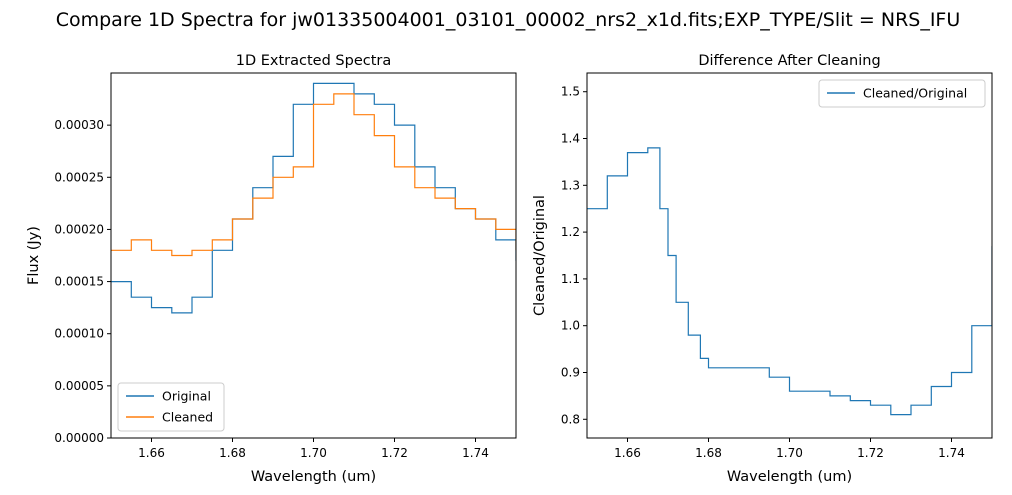 The height and width of the screenshot is (495, 1012). Describe the element at coordinates (79, 177) in the screenshot. I see `y-tick-label: 0.00025` at that location.